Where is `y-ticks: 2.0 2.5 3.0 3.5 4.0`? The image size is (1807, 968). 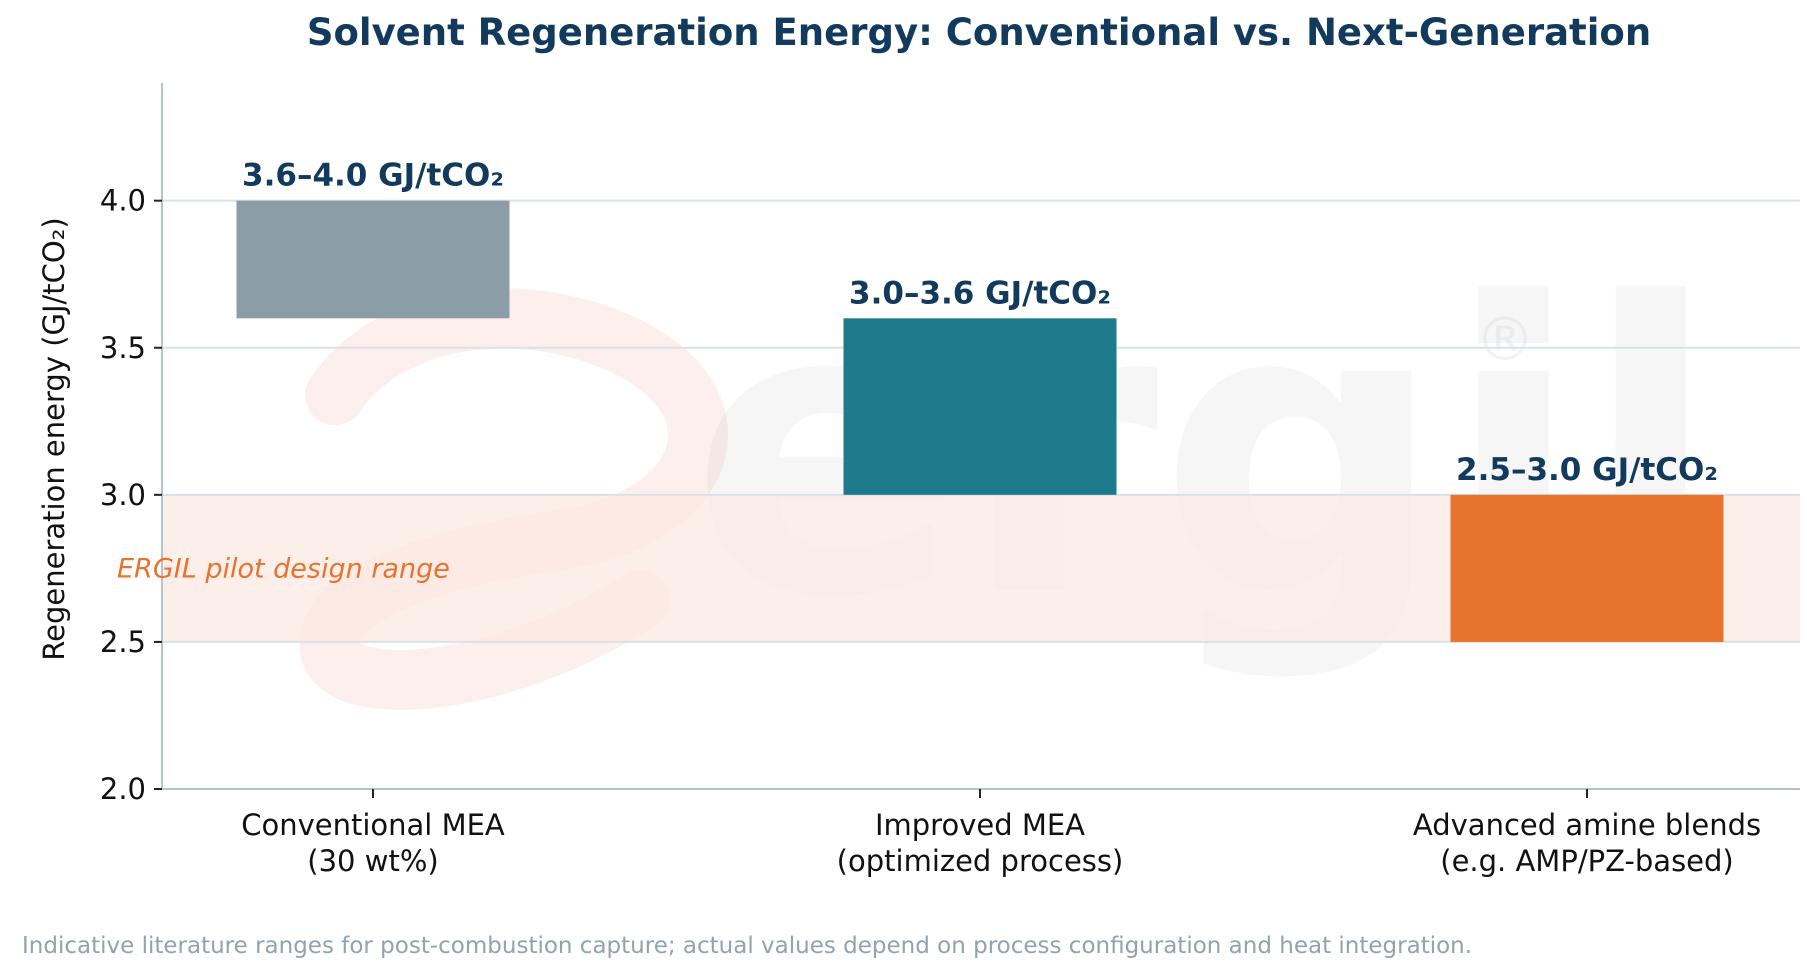
y-ticks: 2.0 2.5 3.0 3.5 4.0 is located at coordinates (131, 495).